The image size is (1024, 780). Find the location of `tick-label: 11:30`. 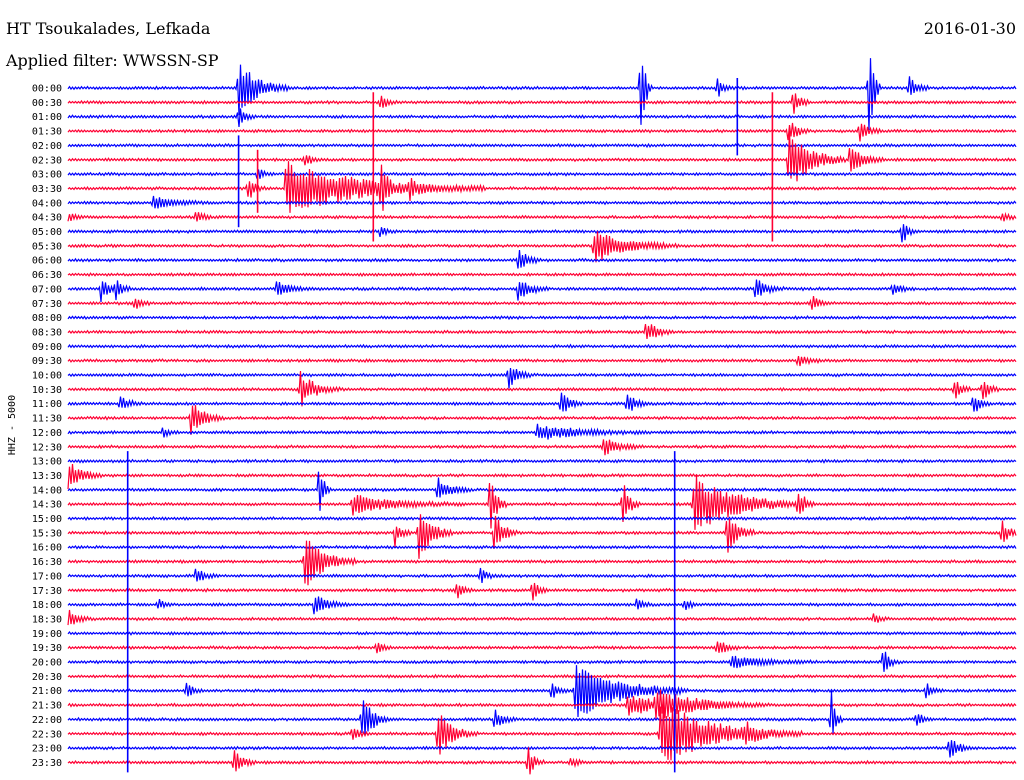

tick-label: 11:30 is located at coordinates (47, 419).